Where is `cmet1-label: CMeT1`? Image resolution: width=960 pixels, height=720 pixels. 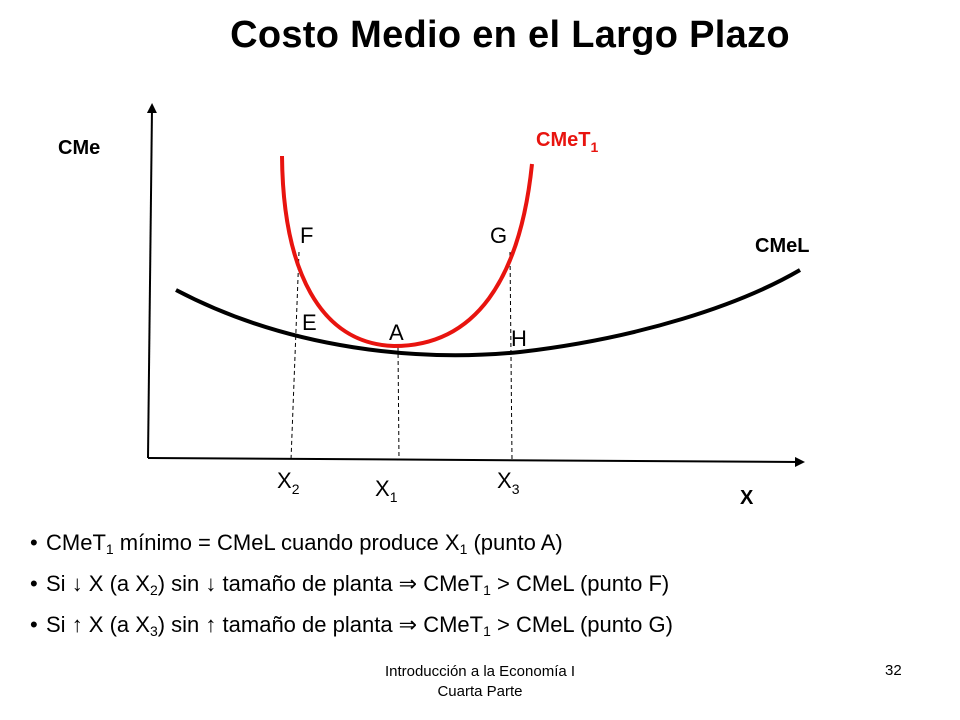 cmet1-label: CMeT1 is located at coordinates (567, 142).